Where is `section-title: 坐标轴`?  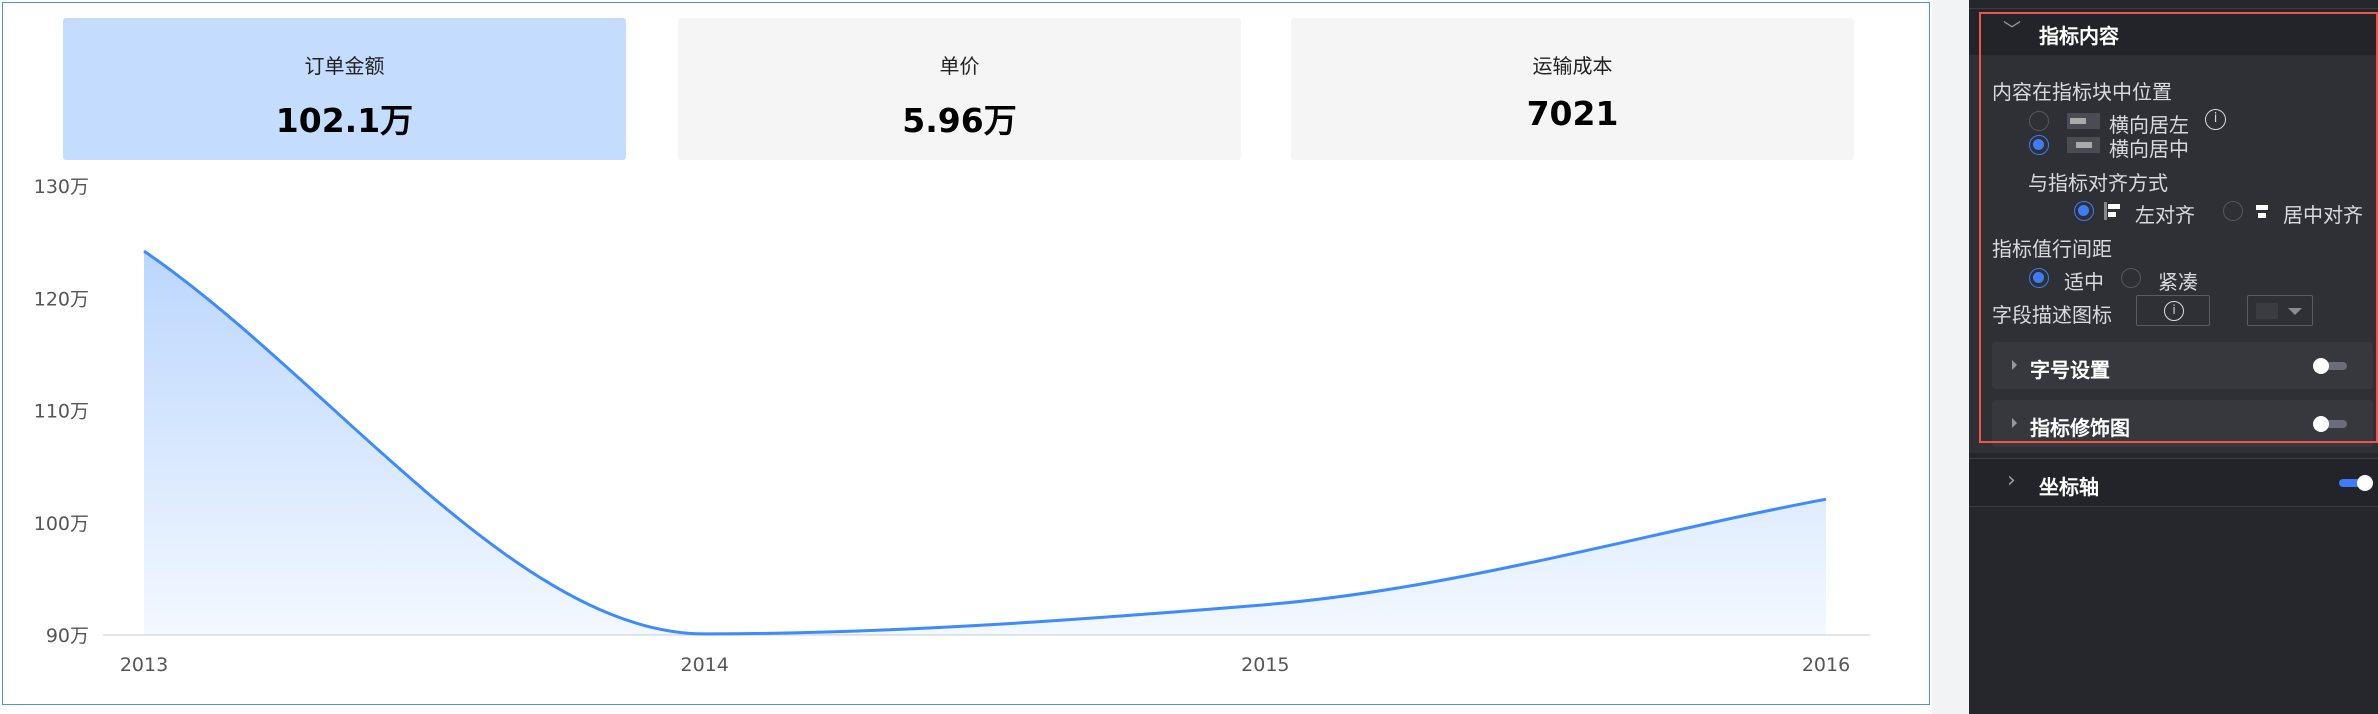 section-title: 坐标轴 is located at coordinates (2069, 487).